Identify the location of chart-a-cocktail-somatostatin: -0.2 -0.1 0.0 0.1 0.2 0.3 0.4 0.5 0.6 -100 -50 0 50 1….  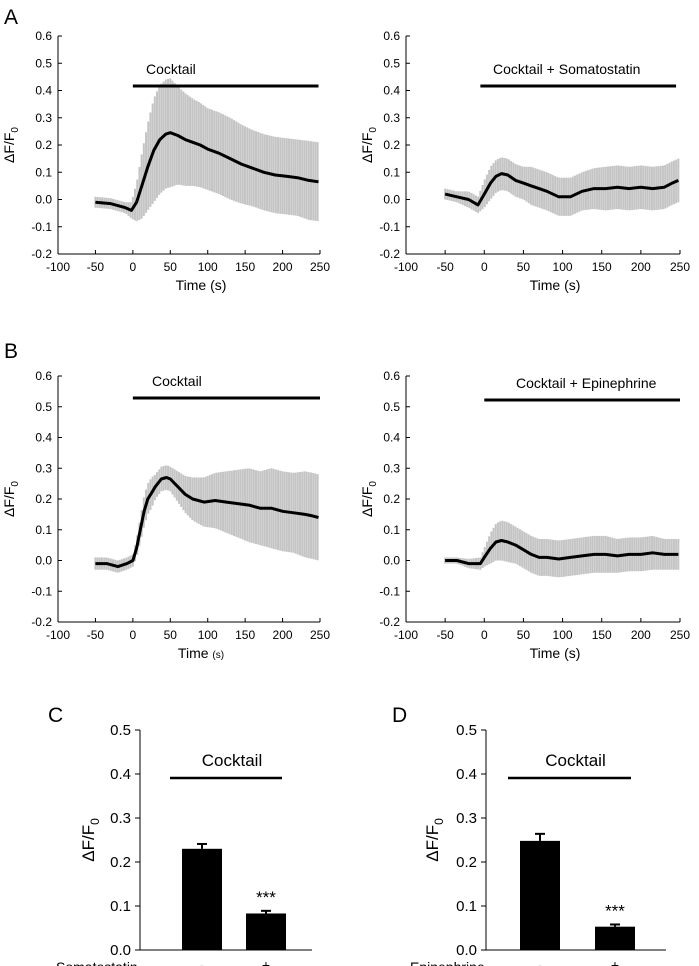
(524, 161).